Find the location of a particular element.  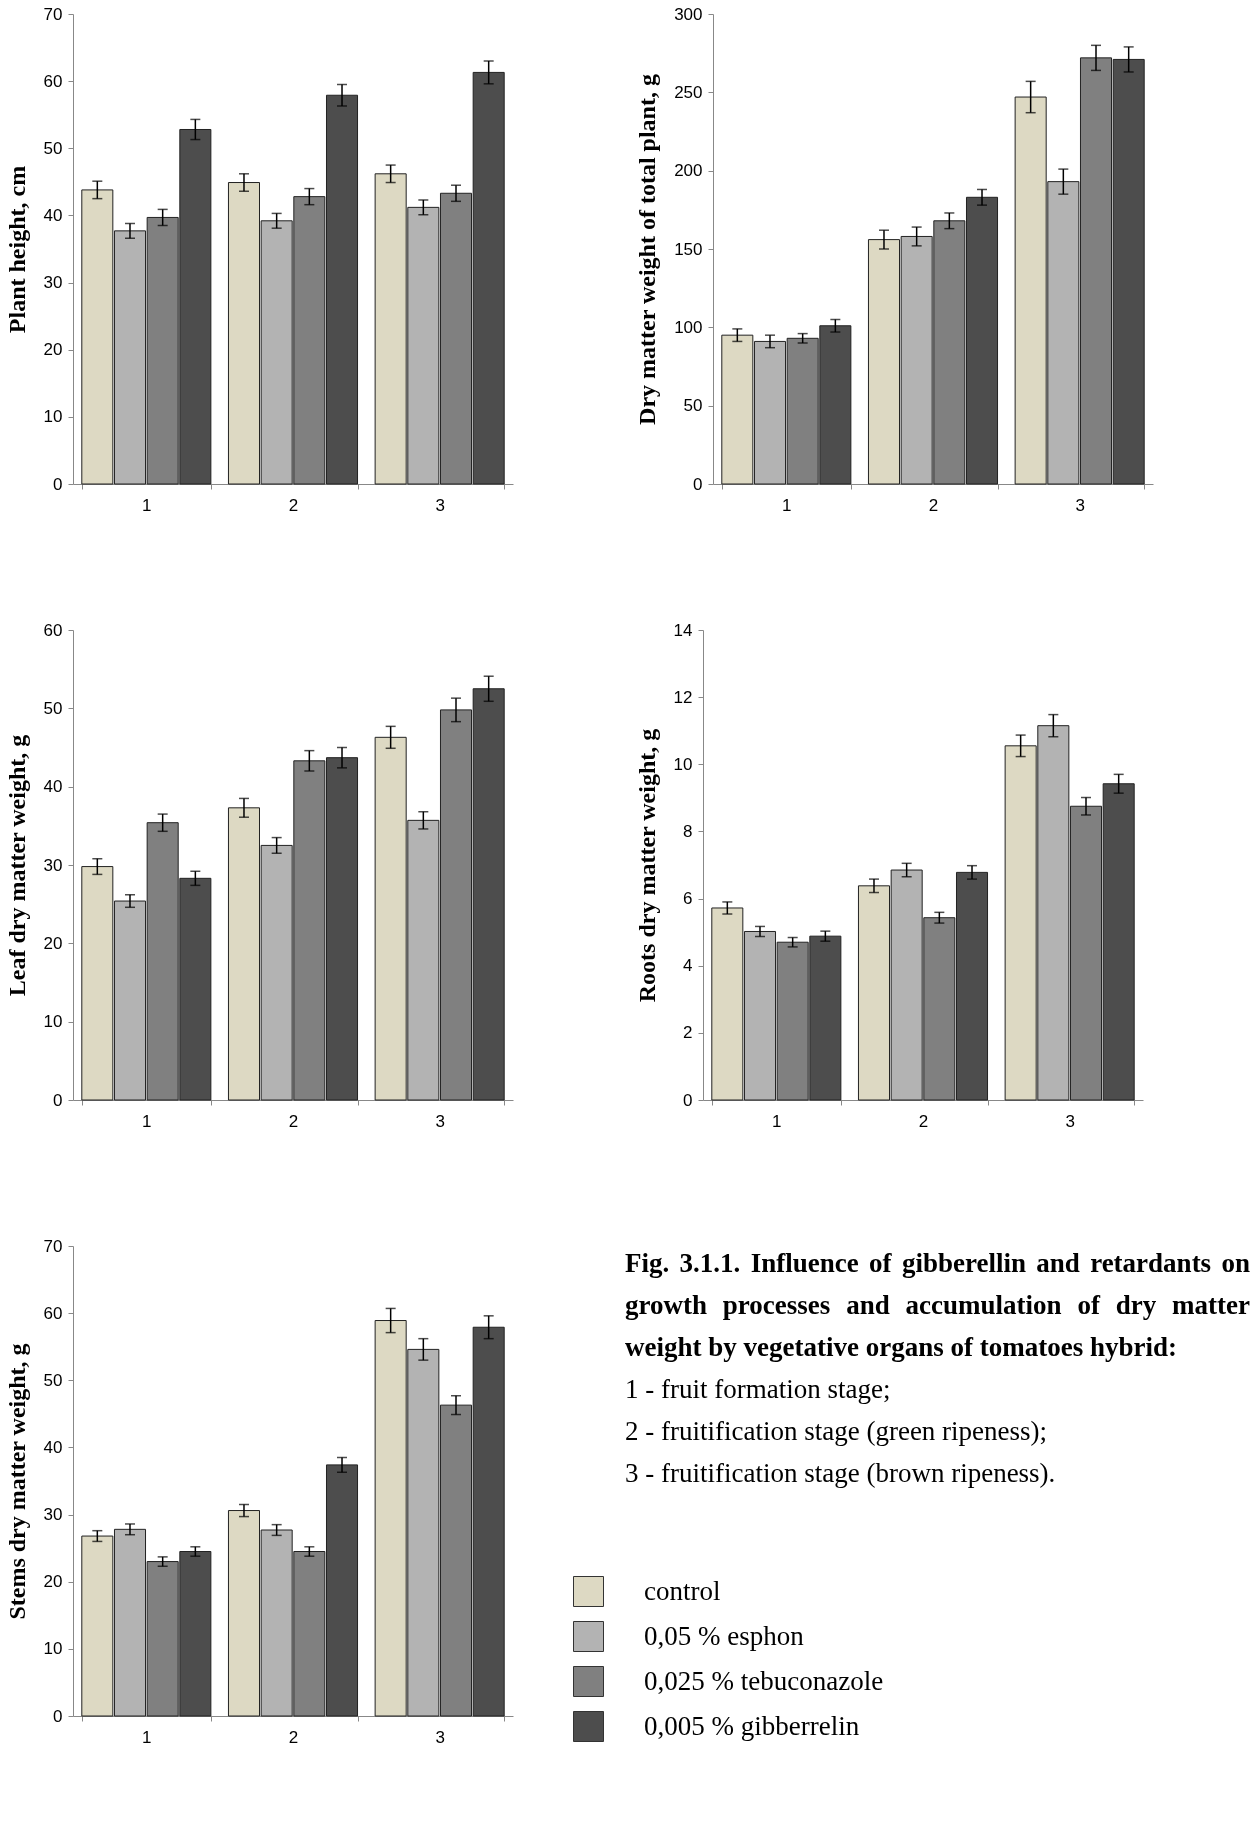

y-tick-label: 100 is located at coordinates (688, 327).